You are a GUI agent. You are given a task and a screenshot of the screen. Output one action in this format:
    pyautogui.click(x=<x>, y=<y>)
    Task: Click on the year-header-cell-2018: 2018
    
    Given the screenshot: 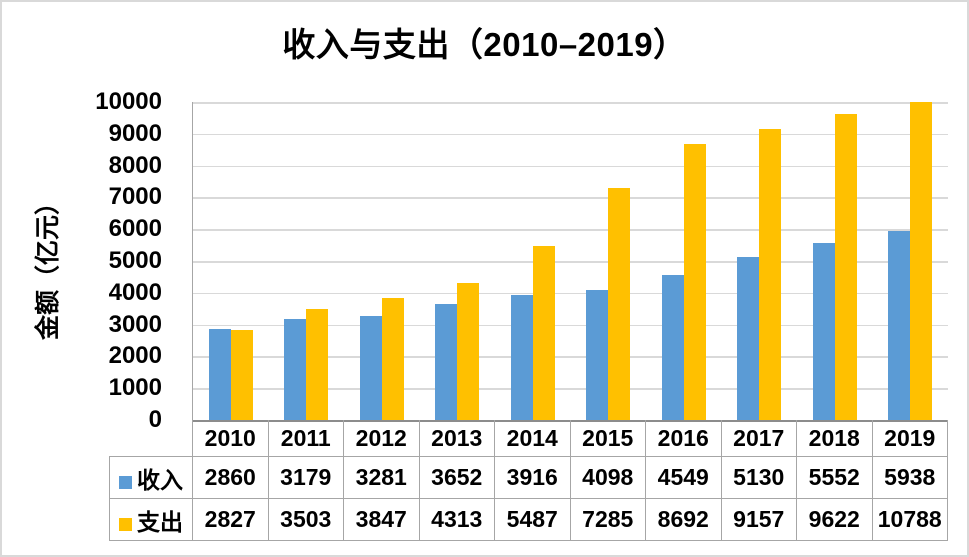 What is the action you would take?
    pyautogui.click(x=834, y=438)
    